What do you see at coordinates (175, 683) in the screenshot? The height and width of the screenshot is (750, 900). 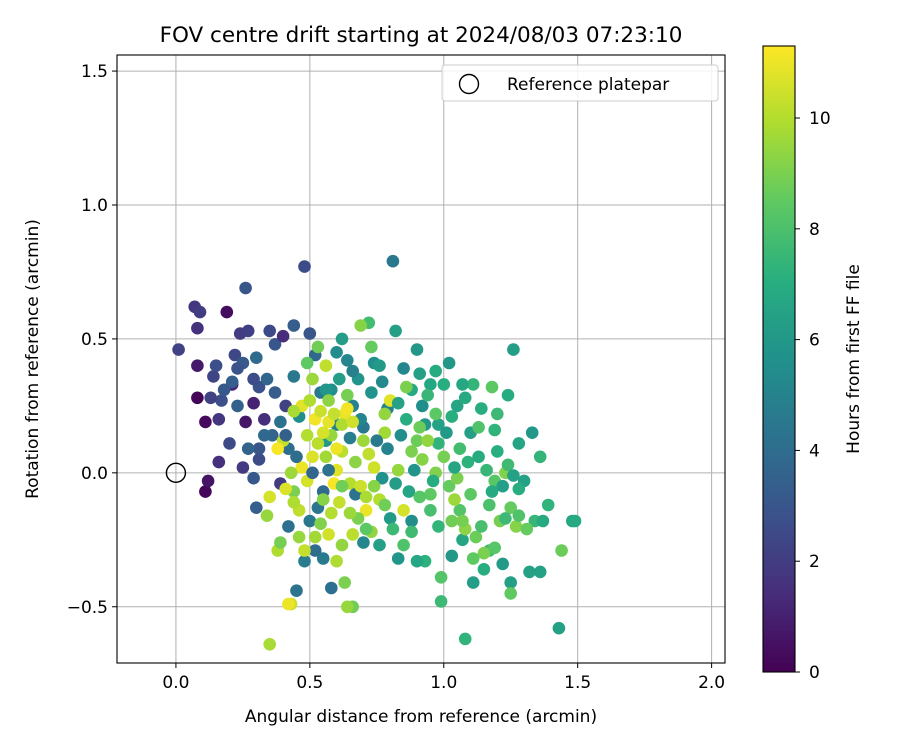 I see `x-tick-label: 0.0` at bounding box center [175, 683].